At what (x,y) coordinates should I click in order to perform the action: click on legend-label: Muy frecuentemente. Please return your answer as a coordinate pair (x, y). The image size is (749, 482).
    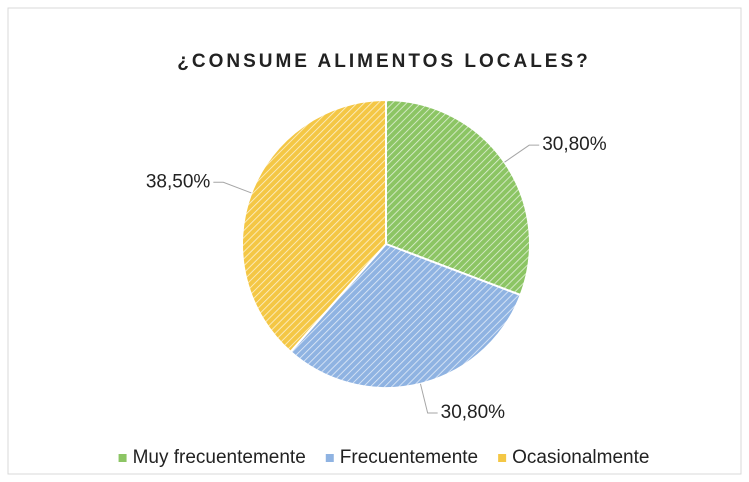
    Looking at the image, I should click on (219, 457).